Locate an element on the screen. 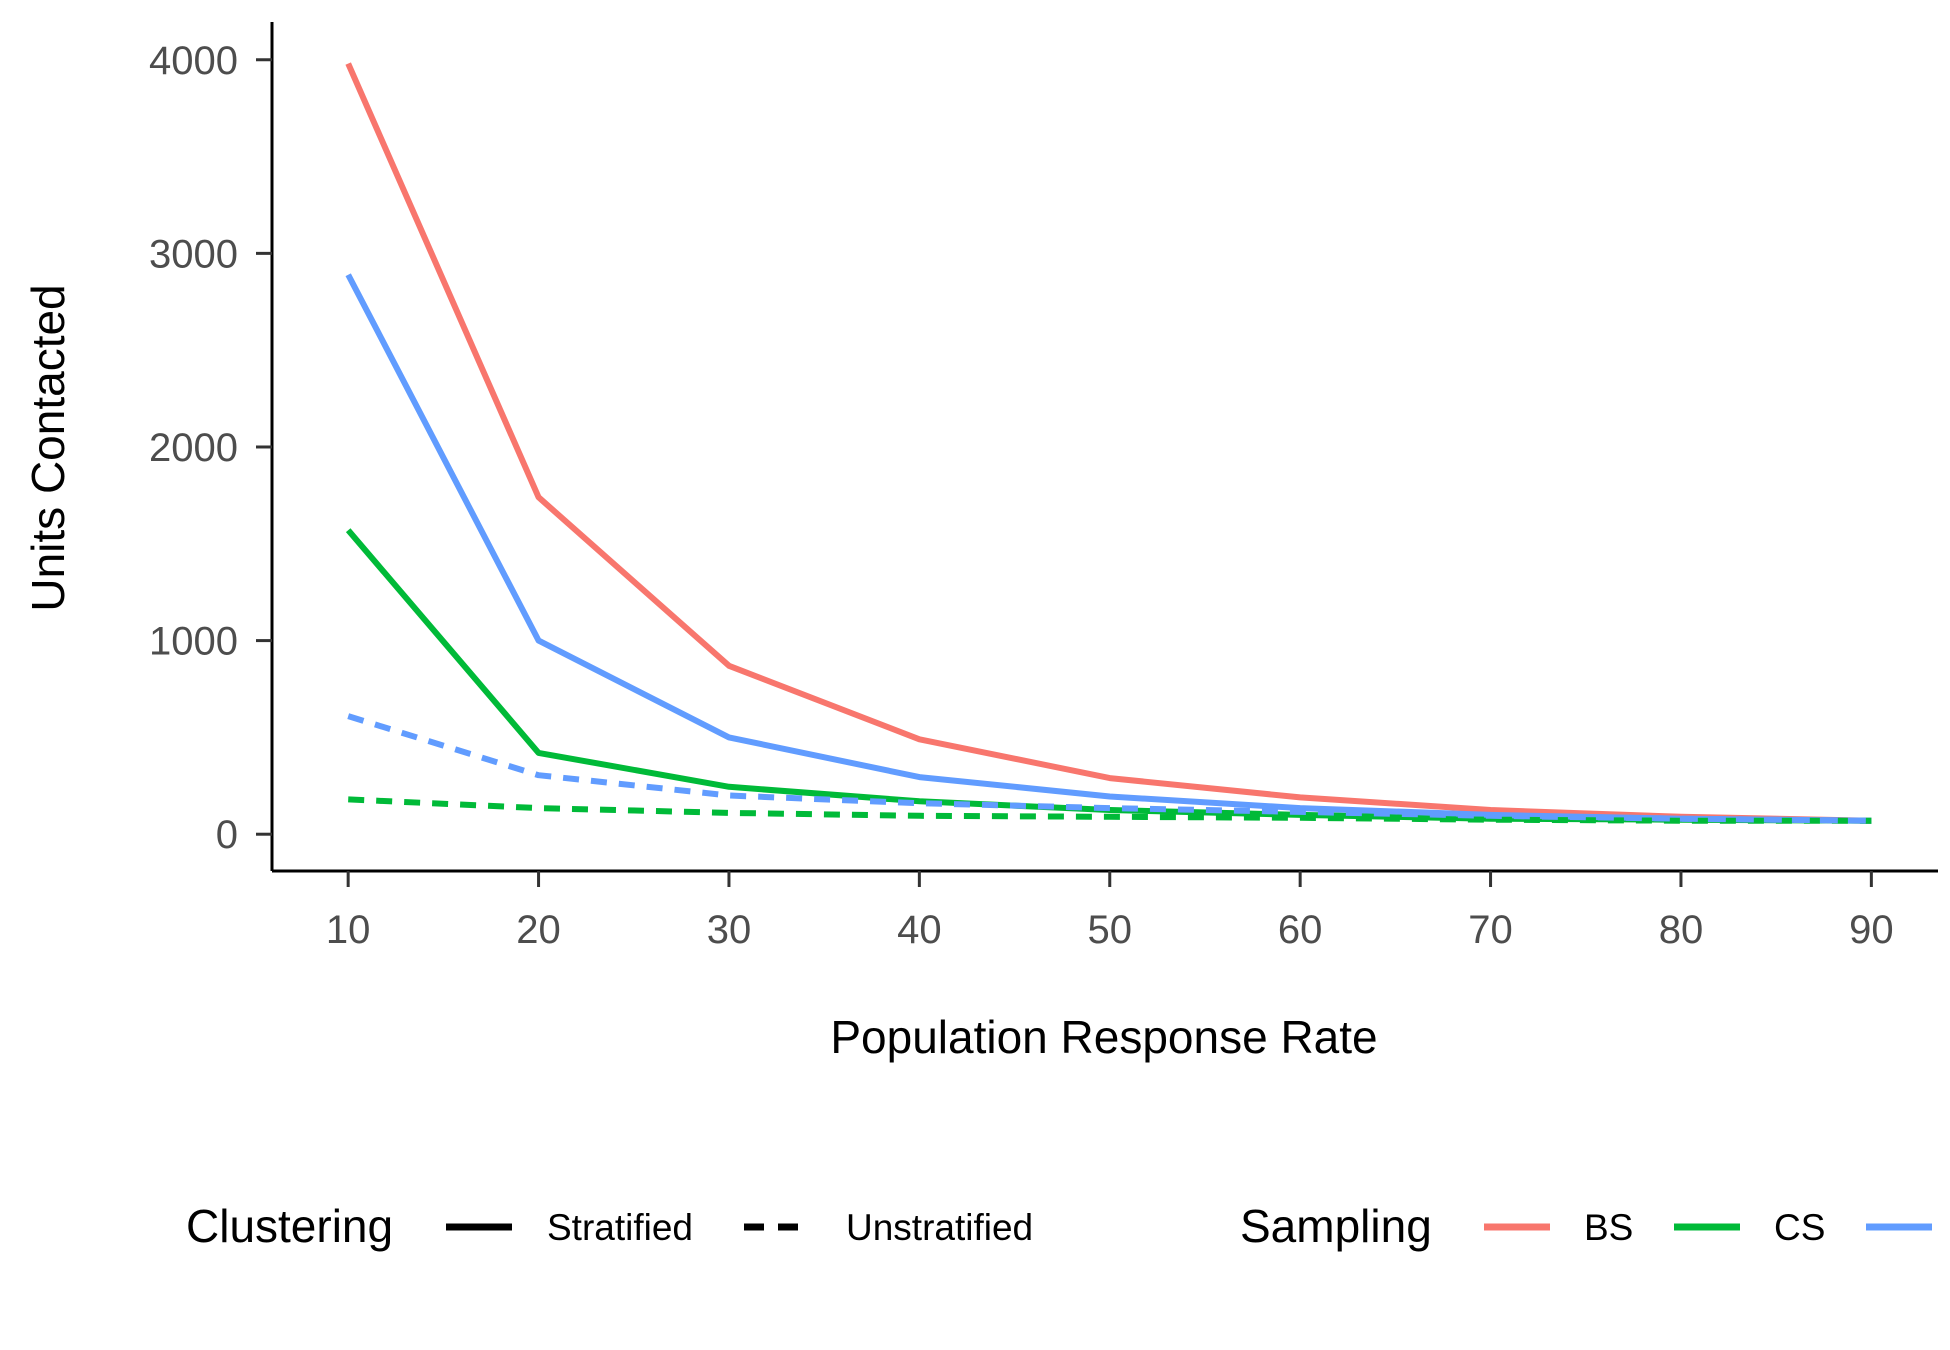 This screenshot has height=1350, width=1950. legend-sampling-title: Sampling is located at coordinates (1336, 1226).